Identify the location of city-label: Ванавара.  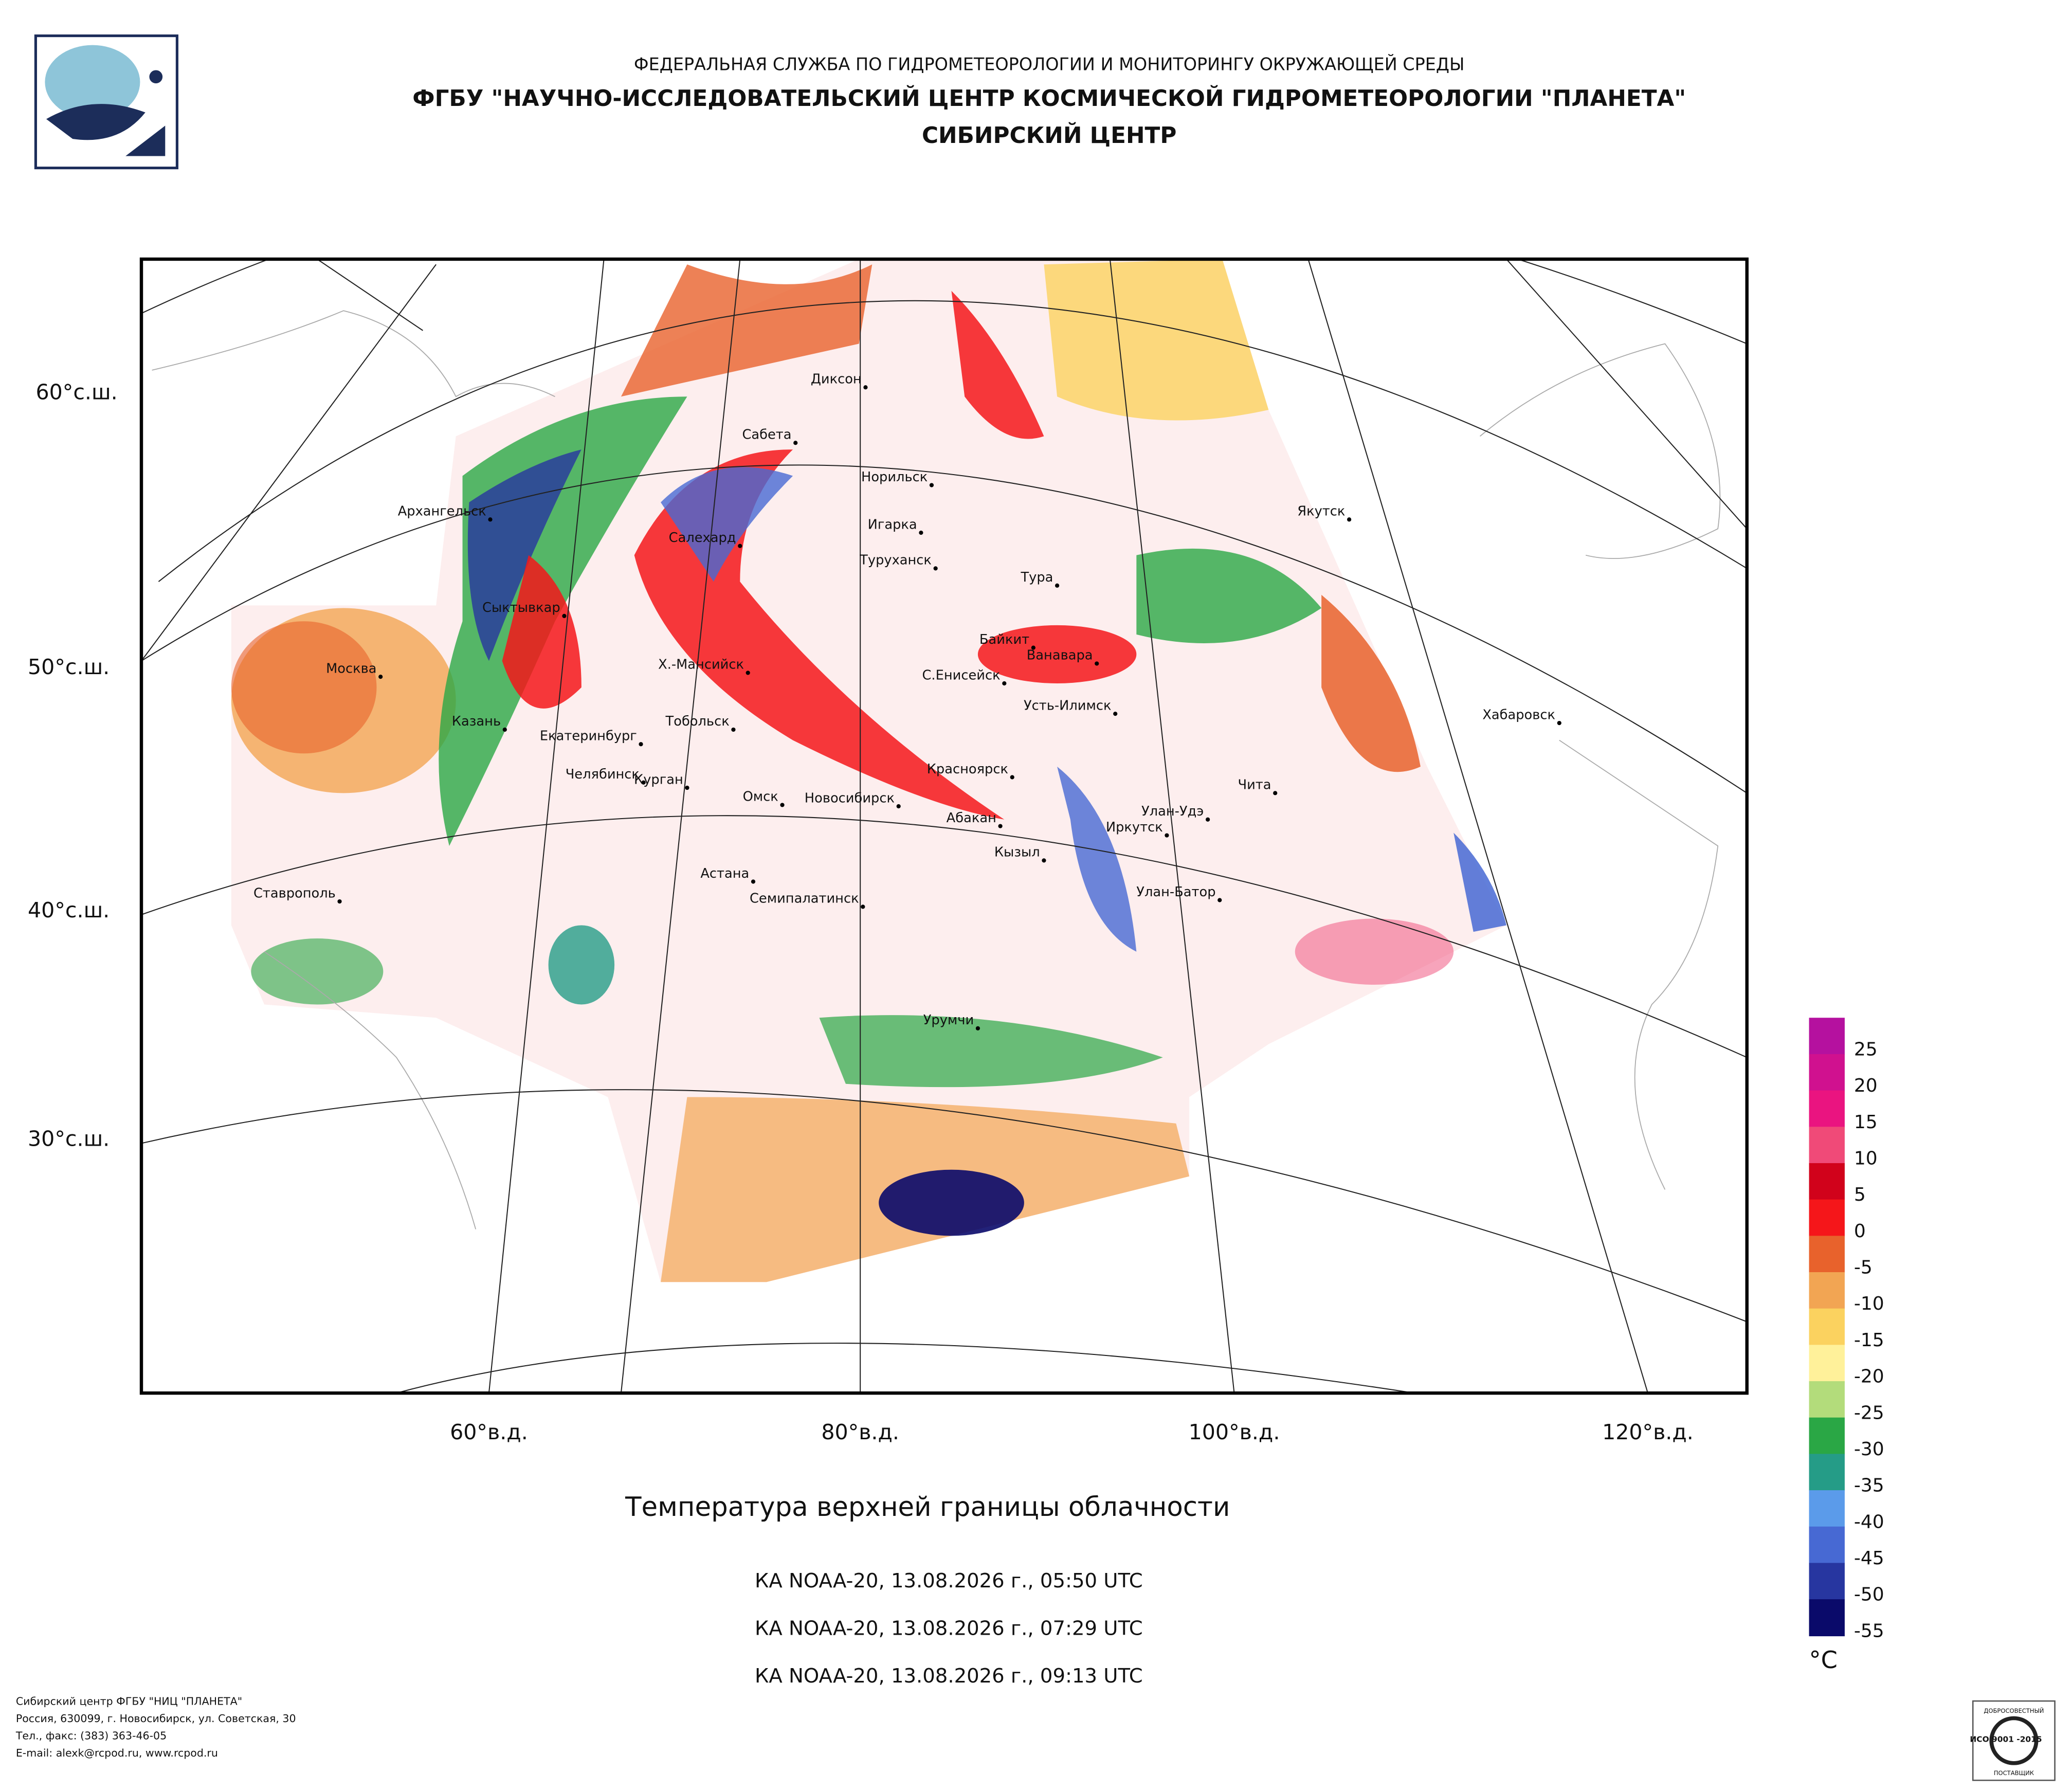
(1060, 656).